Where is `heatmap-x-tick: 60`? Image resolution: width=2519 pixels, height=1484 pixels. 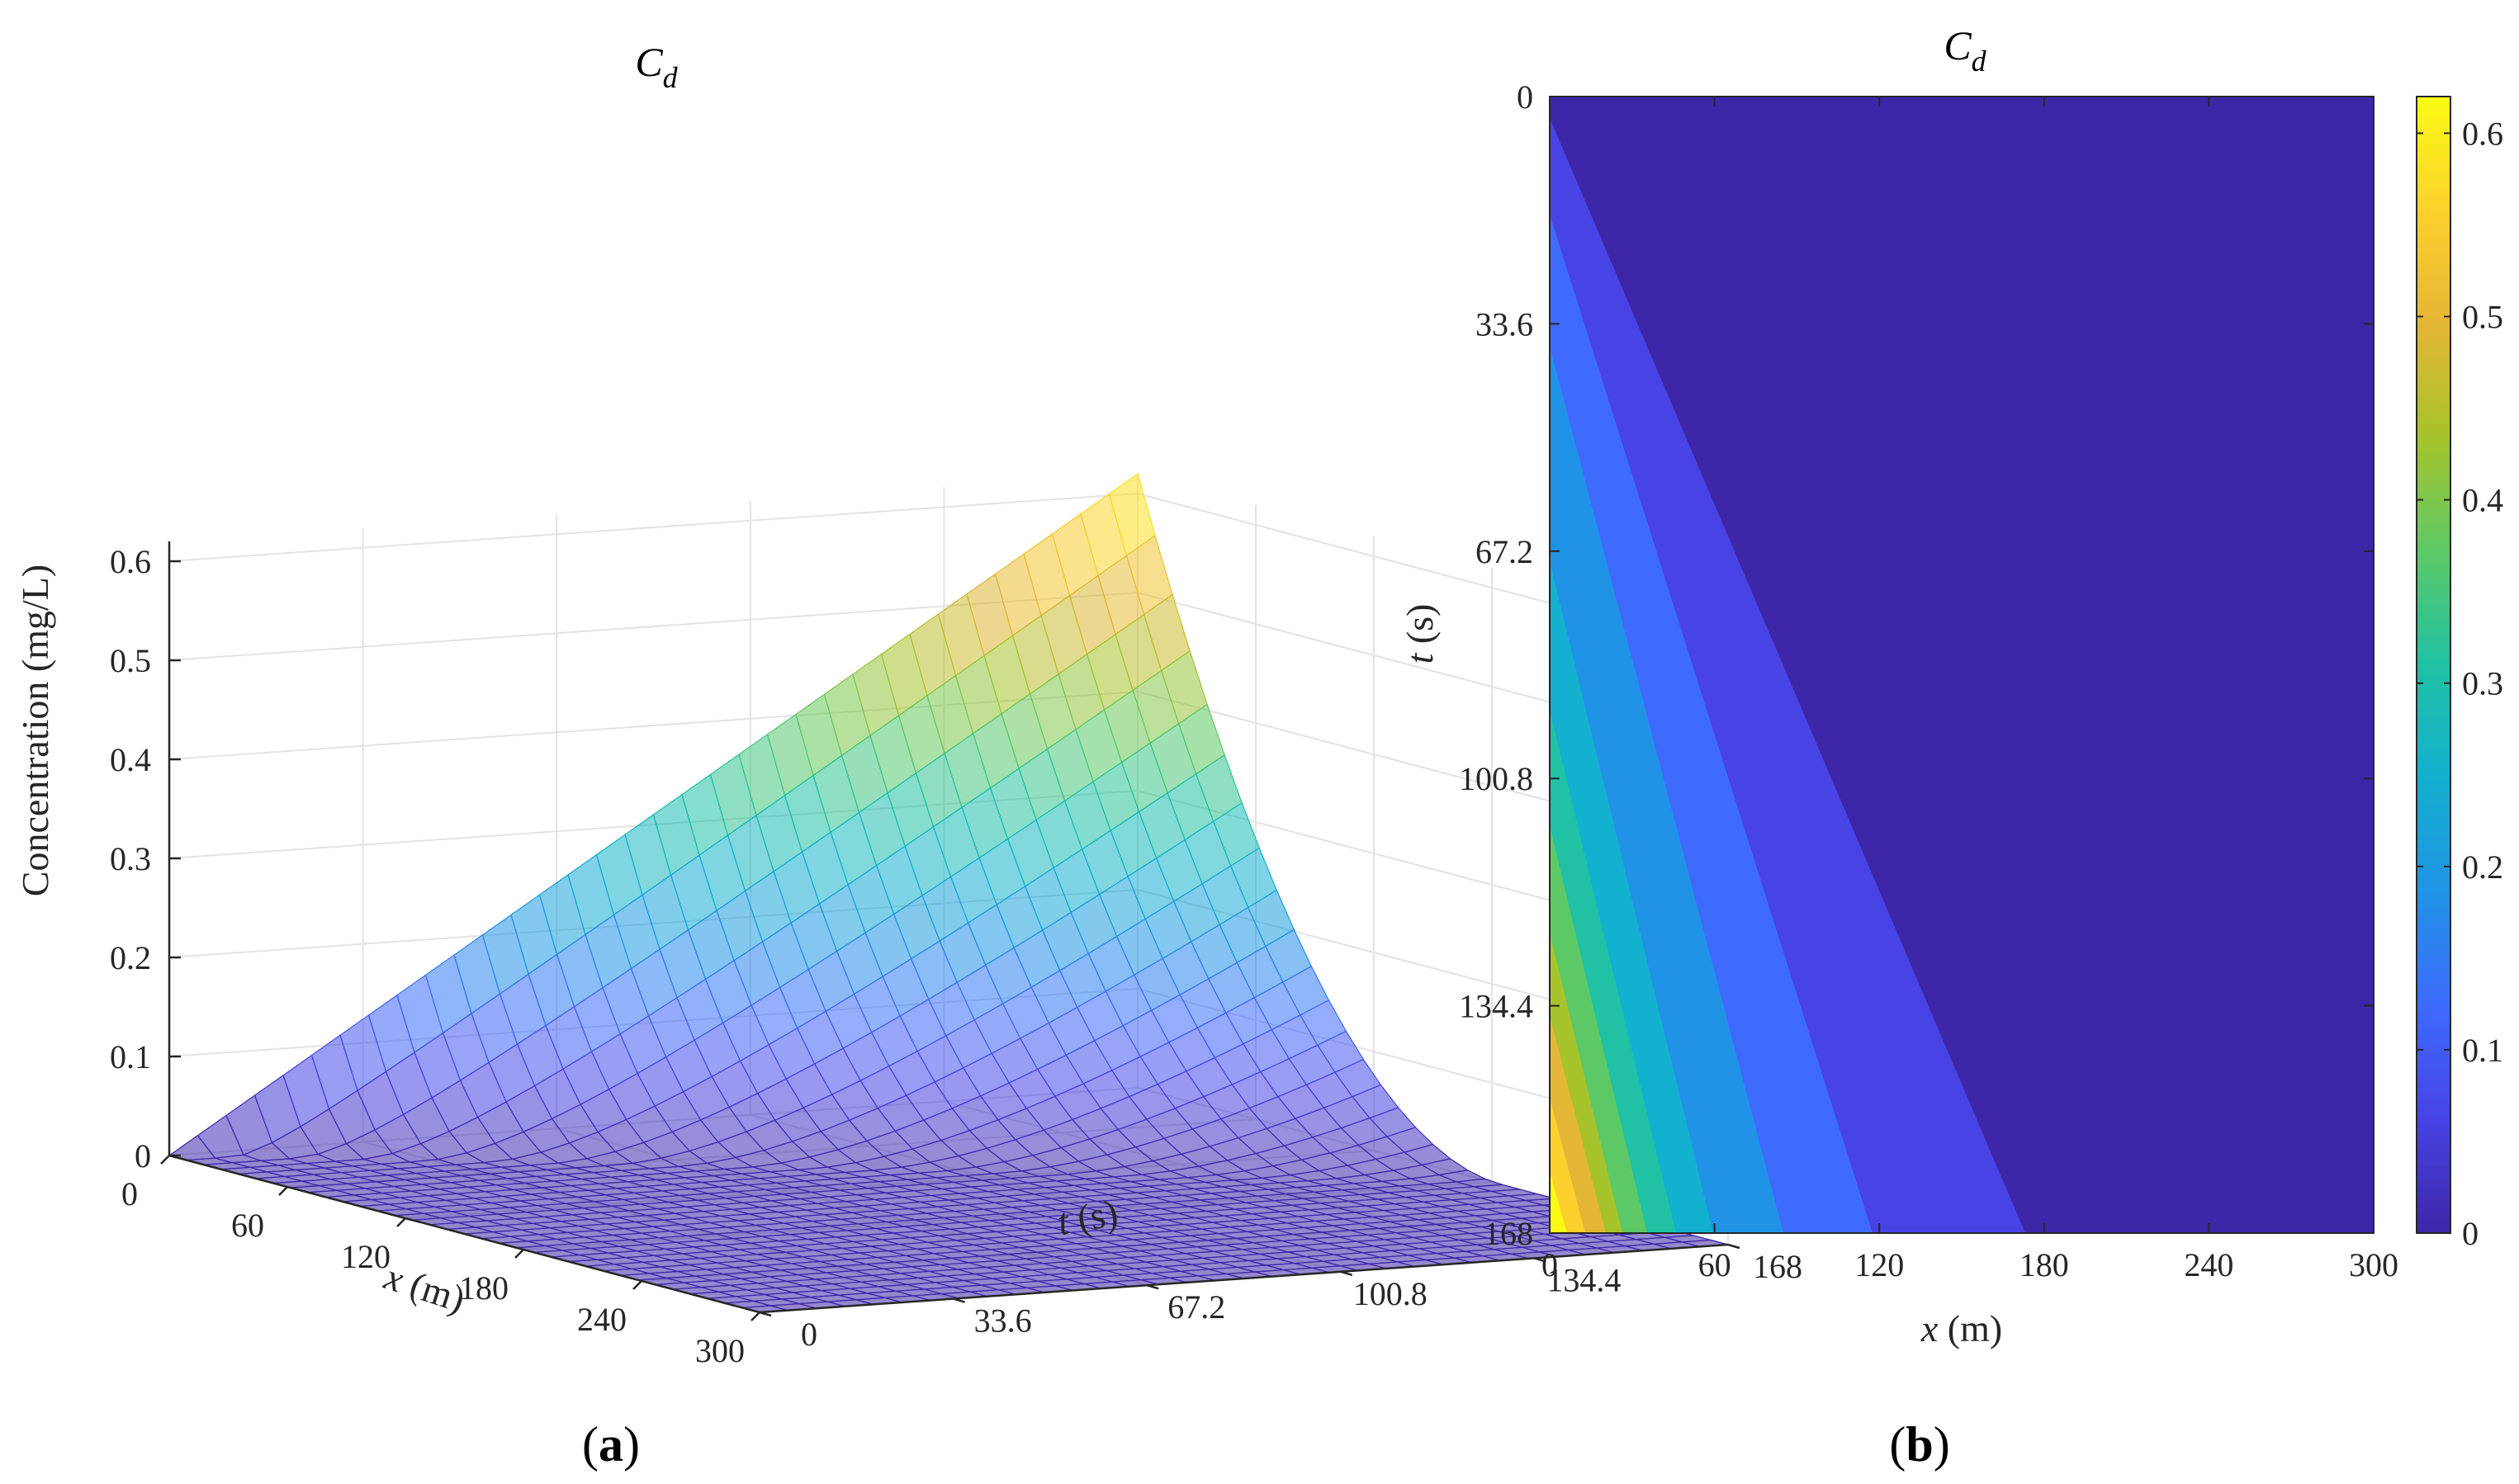
heatmap-x-tick: 60 is located at coordinates (1714, 1264).